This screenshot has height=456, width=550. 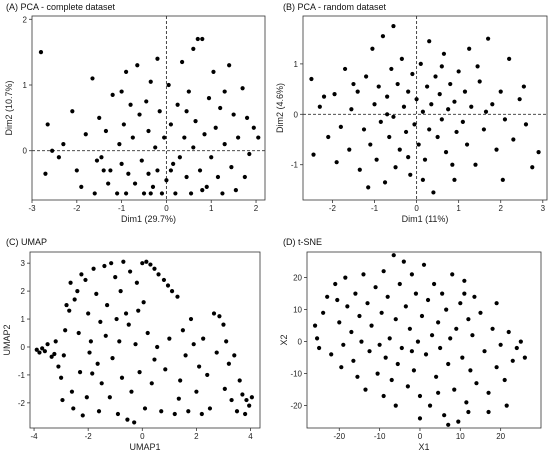 What do you see at coordinates (296, 374) in the screenshot?
I see `y-tick-label: -10` at bounding box center [296, 374].